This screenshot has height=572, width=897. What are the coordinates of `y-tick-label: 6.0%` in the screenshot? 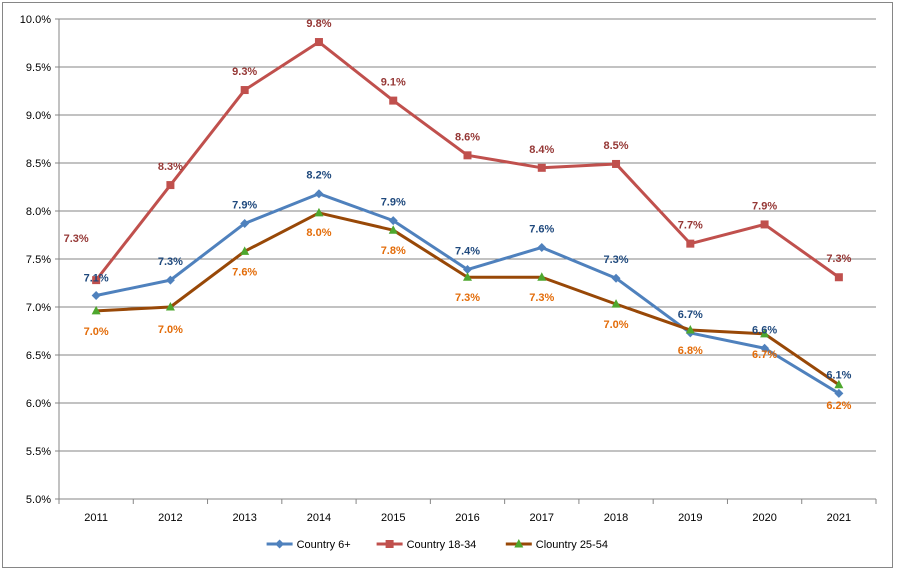 It's located at (38, 404).